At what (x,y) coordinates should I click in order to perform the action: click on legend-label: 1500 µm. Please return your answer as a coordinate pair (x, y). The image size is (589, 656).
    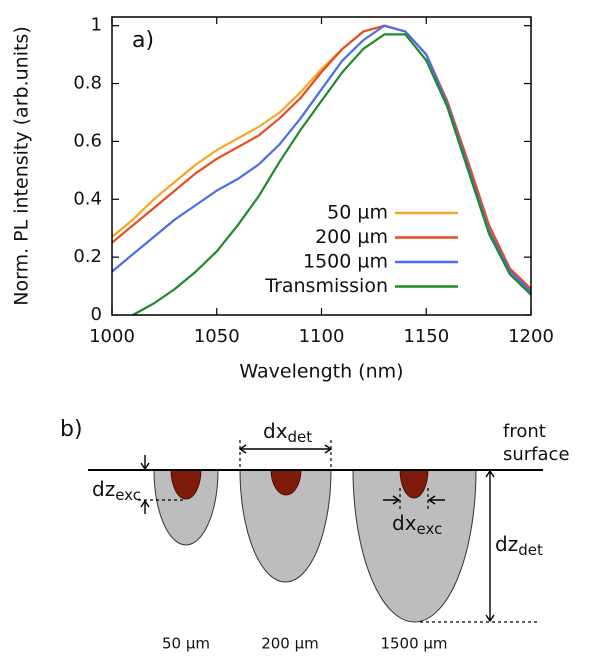
    Looking at the image, I should click on (345, 262).